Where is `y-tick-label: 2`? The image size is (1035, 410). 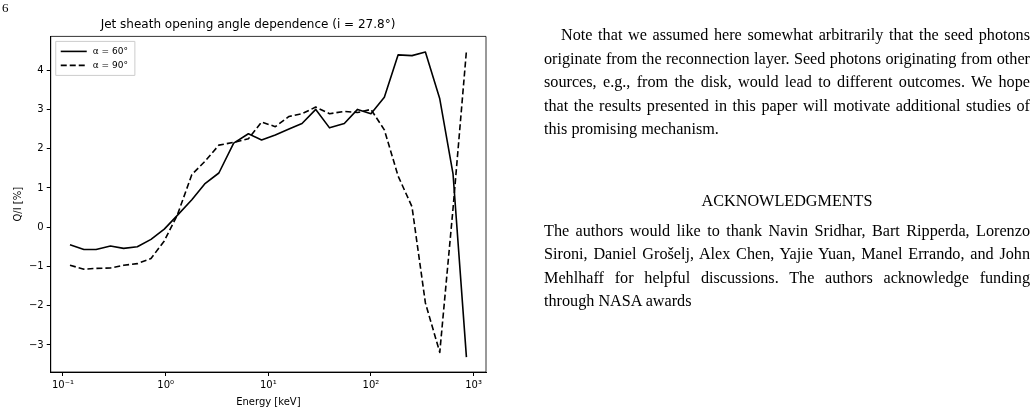
y-tick-label: 2 is located at coordinates (40, 148).